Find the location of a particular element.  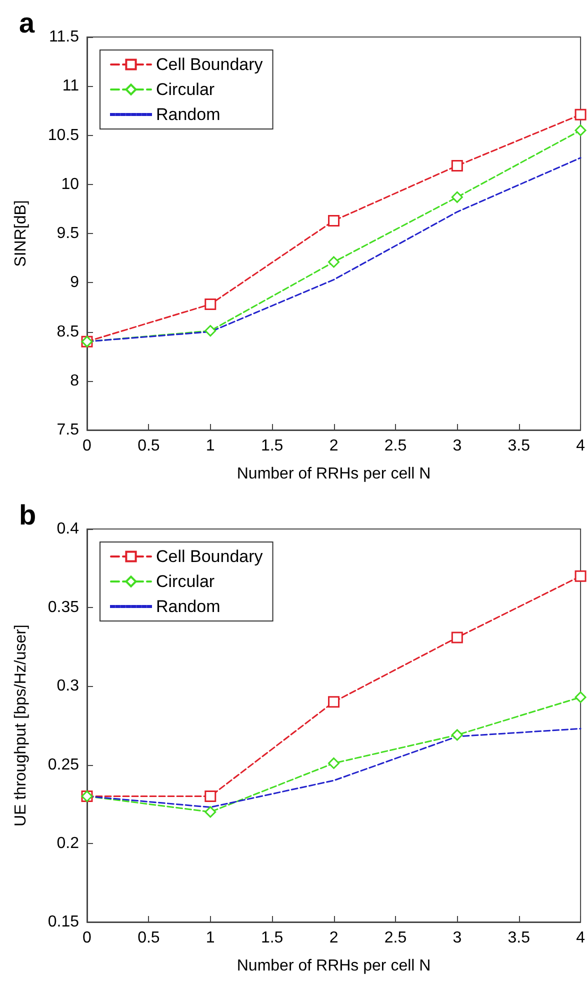

y-tick-label: 10 is located at coordinates (70, 184).